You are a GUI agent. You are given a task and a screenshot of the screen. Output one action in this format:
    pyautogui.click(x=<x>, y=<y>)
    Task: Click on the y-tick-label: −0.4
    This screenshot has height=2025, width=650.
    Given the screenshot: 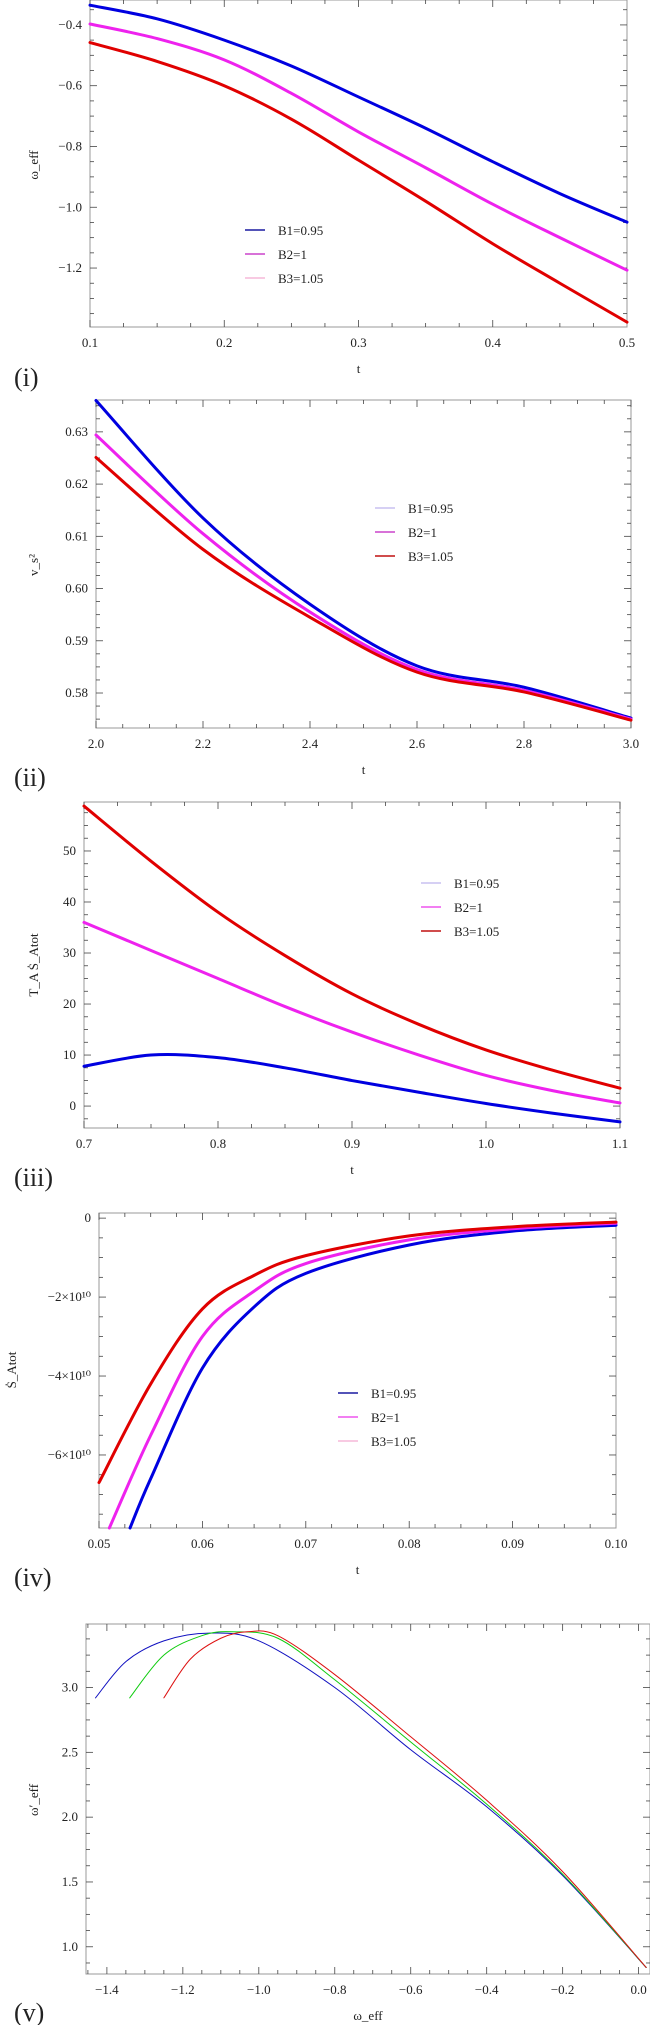 What is the action you would take?
    pyautogui.click(x=70, y=24)
    